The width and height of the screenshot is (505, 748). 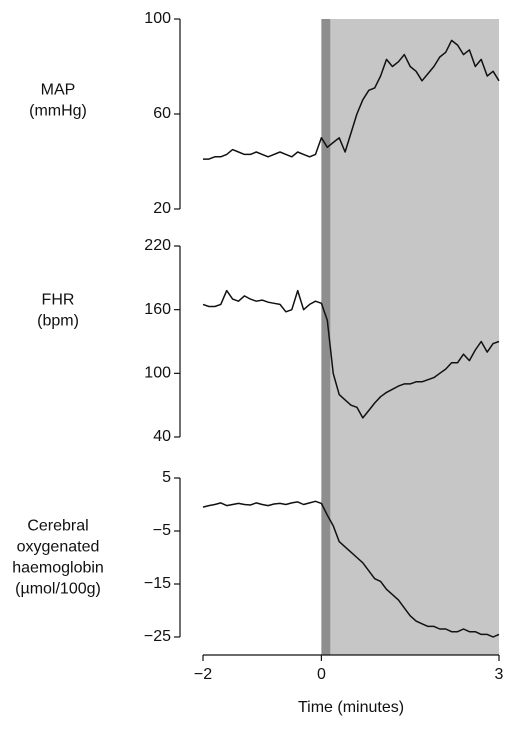 What do you see at coordinates (157, 245) in the screenshot?
I see `y-tick-label: 220` at bounding box center [157, 245].